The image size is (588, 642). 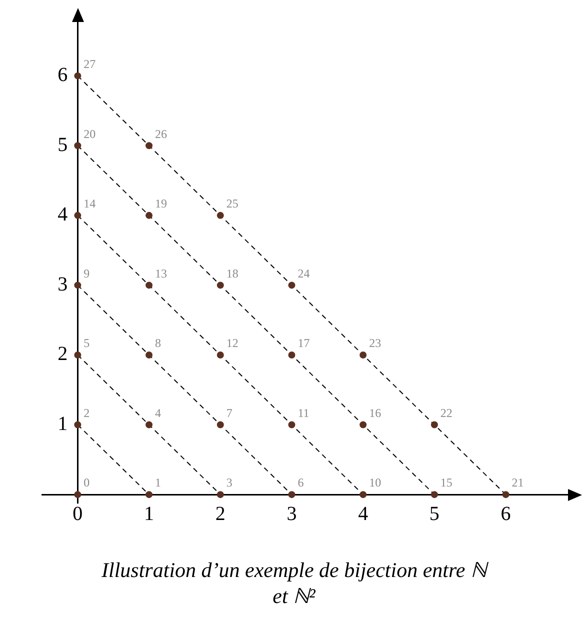 I want to click on y-tick-label: 1, so click(x=63, y=424).